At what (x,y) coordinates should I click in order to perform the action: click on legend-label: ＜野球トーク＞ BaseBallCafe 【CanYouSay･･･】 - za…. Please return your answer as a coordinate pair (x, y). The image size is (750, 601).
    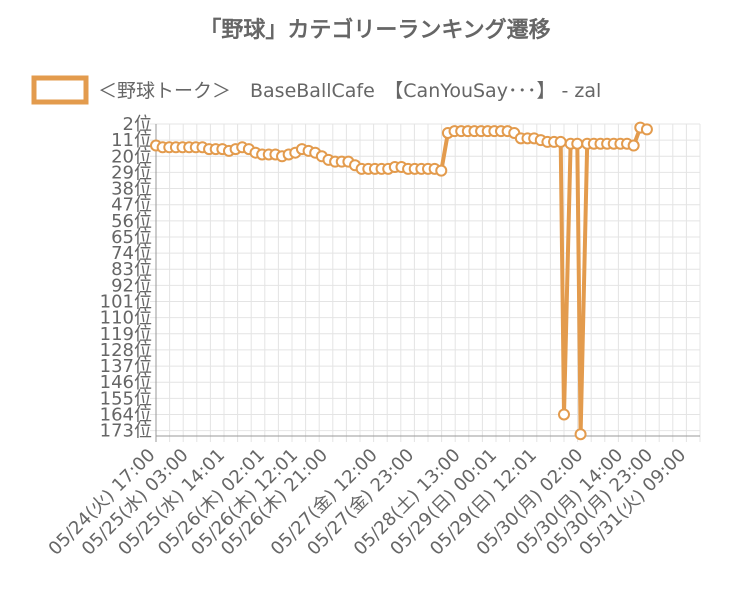
    Looking at the image, I should click on (349, 91).